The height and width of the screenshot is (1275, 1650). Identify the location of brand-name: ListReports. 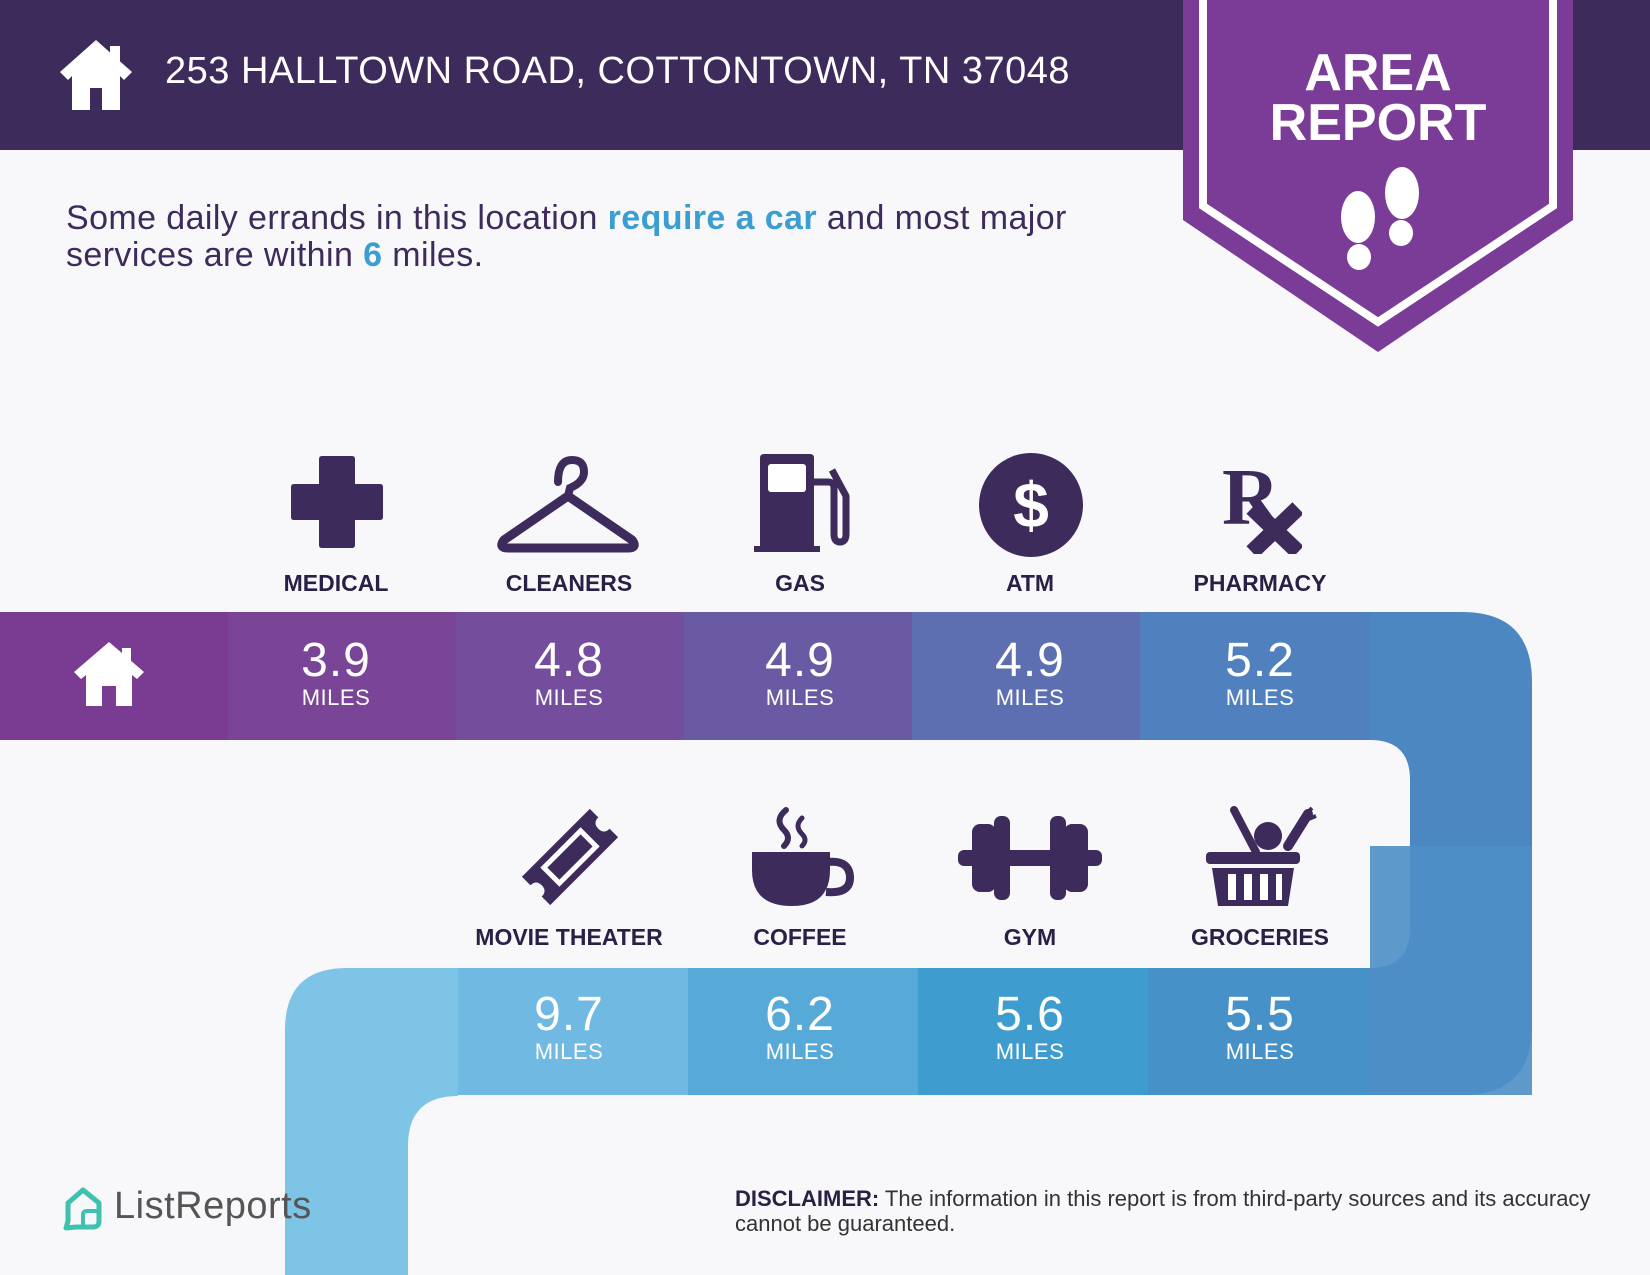
(213, 1206).